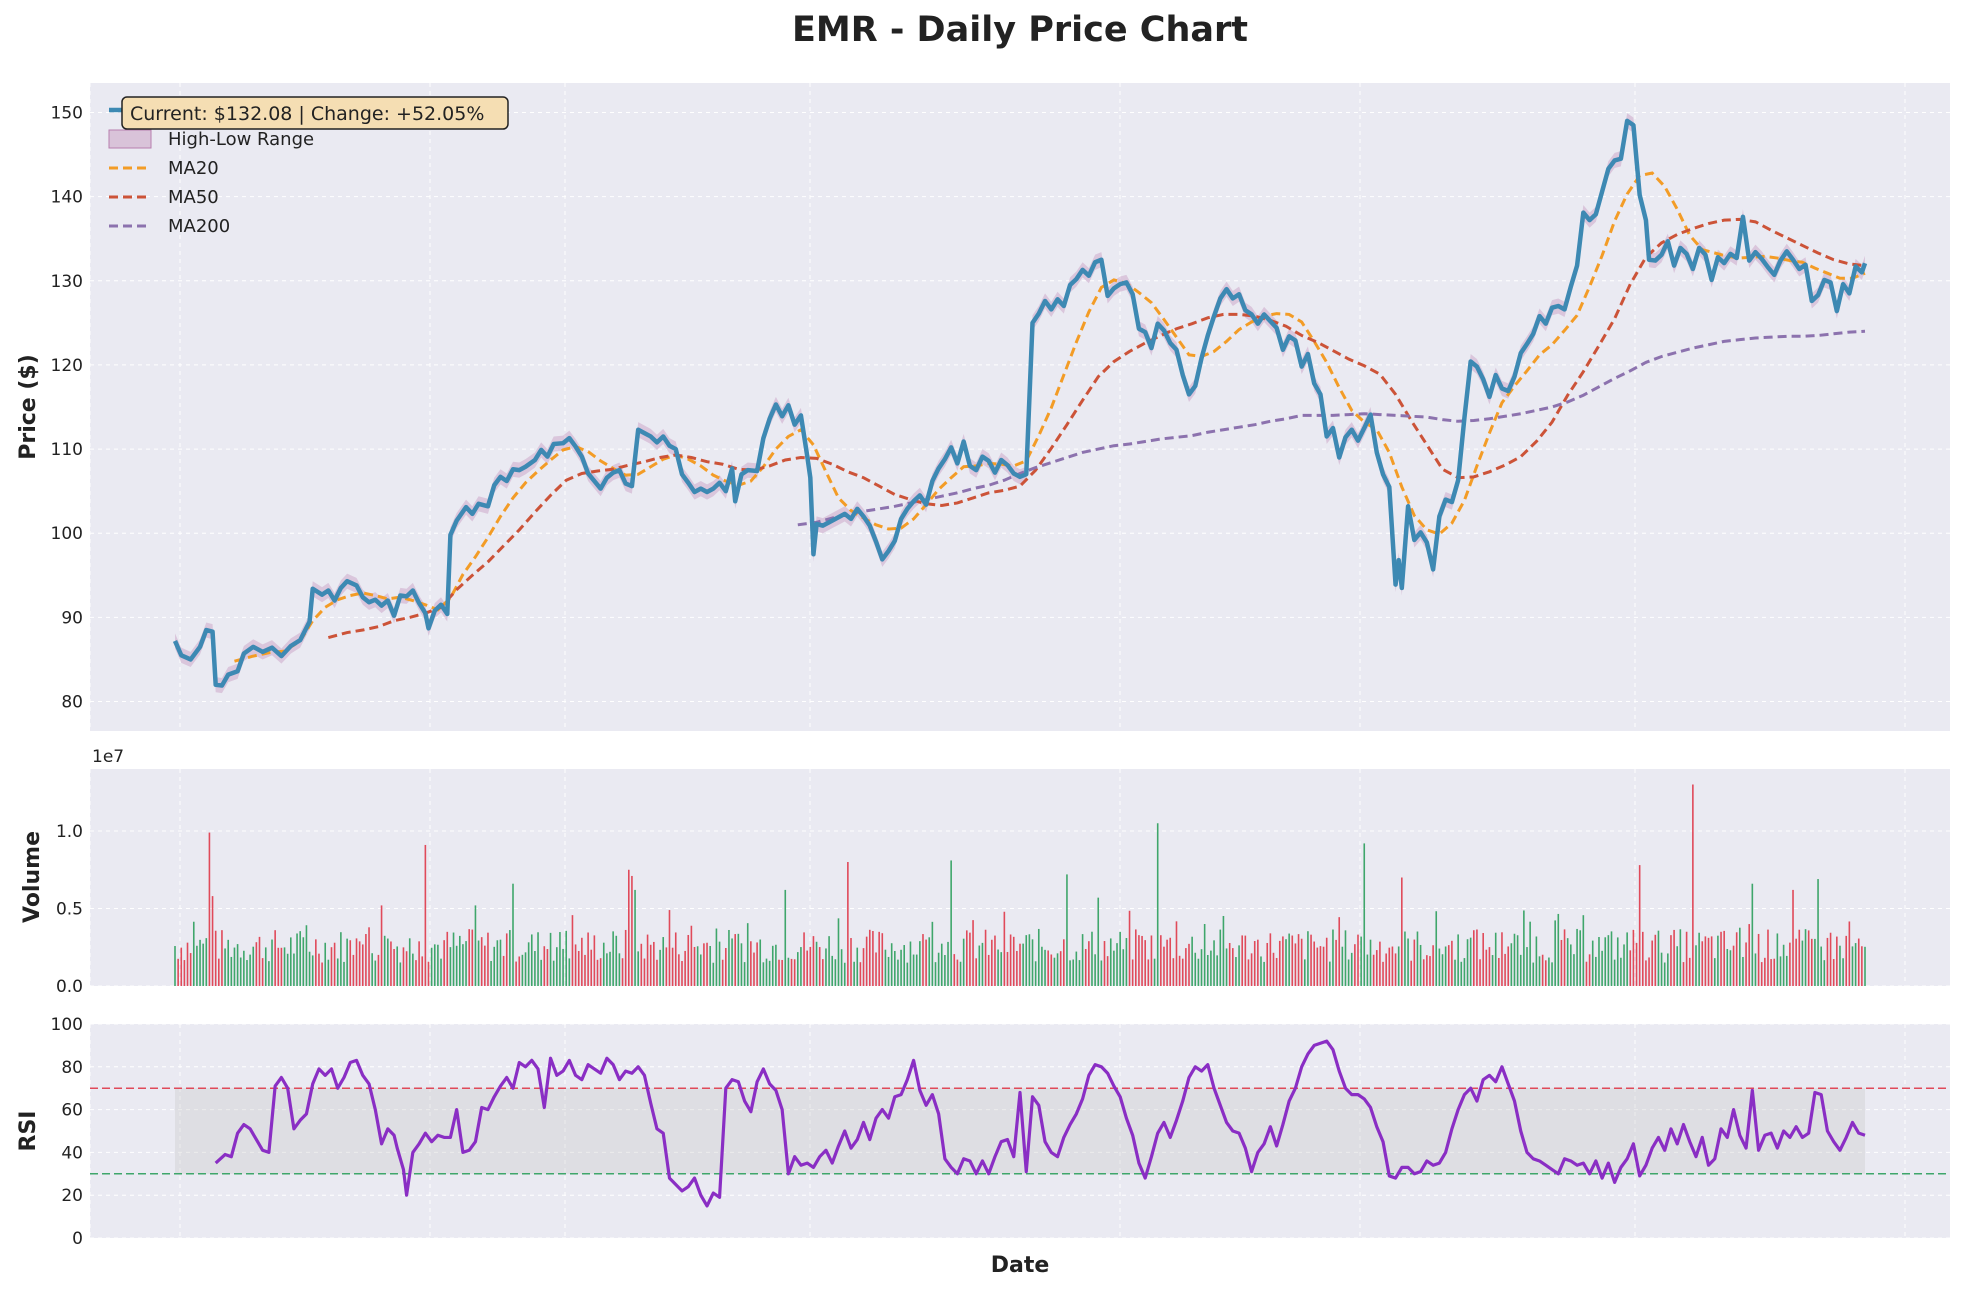 The image size is (1965, 1292). Describe the element at coordinates (72, 703) in the screenshot. I see `y-tick-label: 80` at that location.